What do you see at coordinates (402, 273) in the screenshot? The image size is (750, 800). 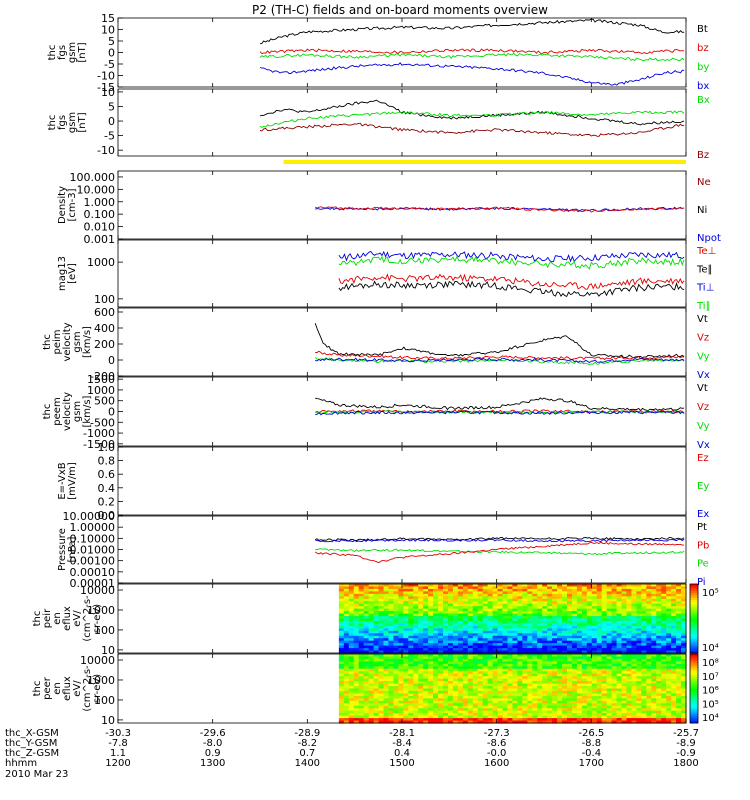 I see `panel-frame` at bounding box center [402, 273].